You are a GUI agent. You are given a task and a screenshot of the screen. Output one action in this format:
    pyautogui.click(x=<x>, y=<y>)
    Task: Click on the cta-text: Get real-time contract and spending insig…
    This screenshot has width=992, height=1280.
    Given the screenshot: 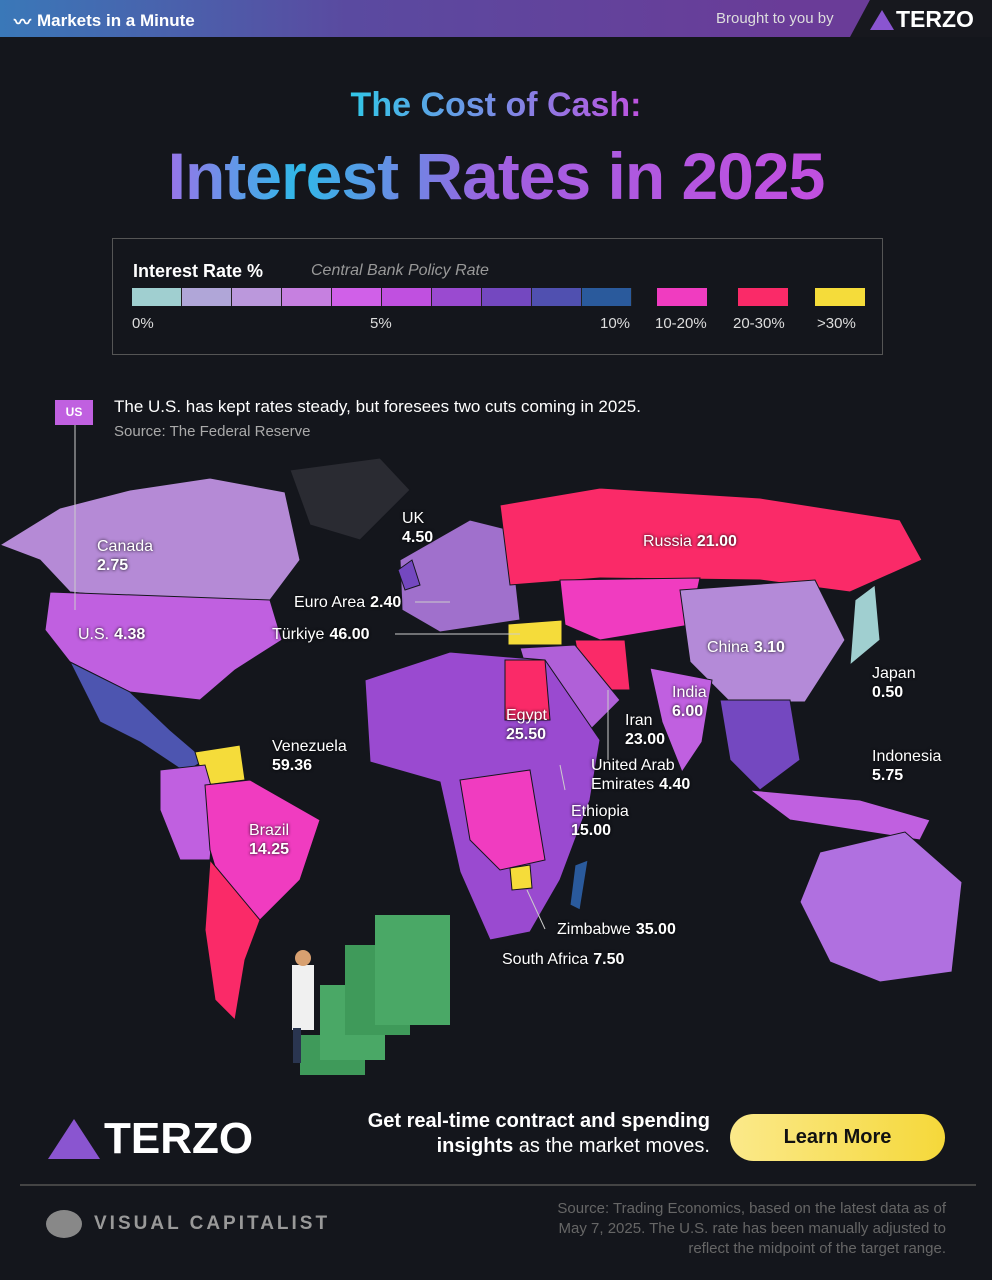 What is the action you would take?
    pyautogui.click(x=539, y=1134)
    